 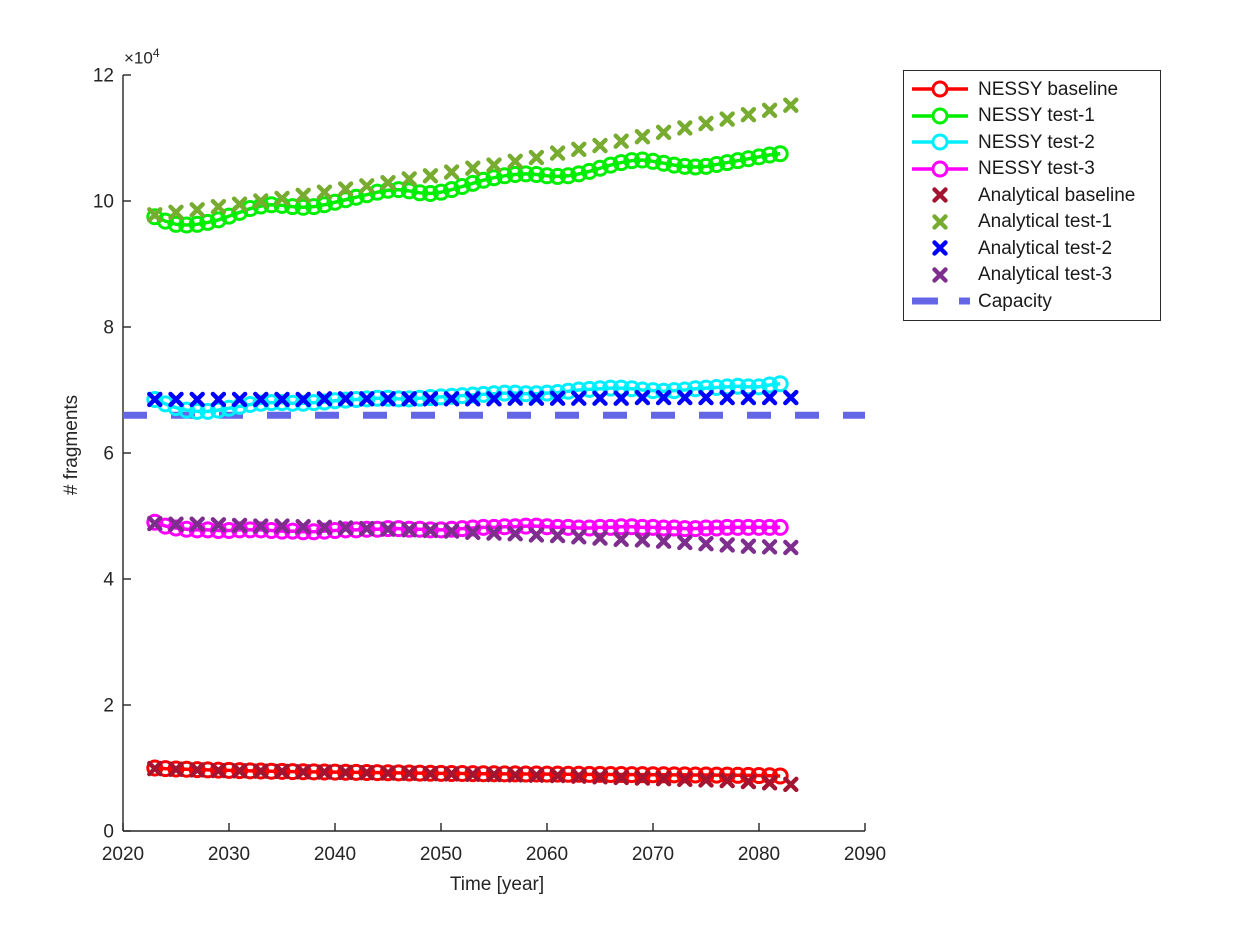 I want to click on legend-item-nessy-test-2: NESSY test-2, so click(x=1031, y=142).